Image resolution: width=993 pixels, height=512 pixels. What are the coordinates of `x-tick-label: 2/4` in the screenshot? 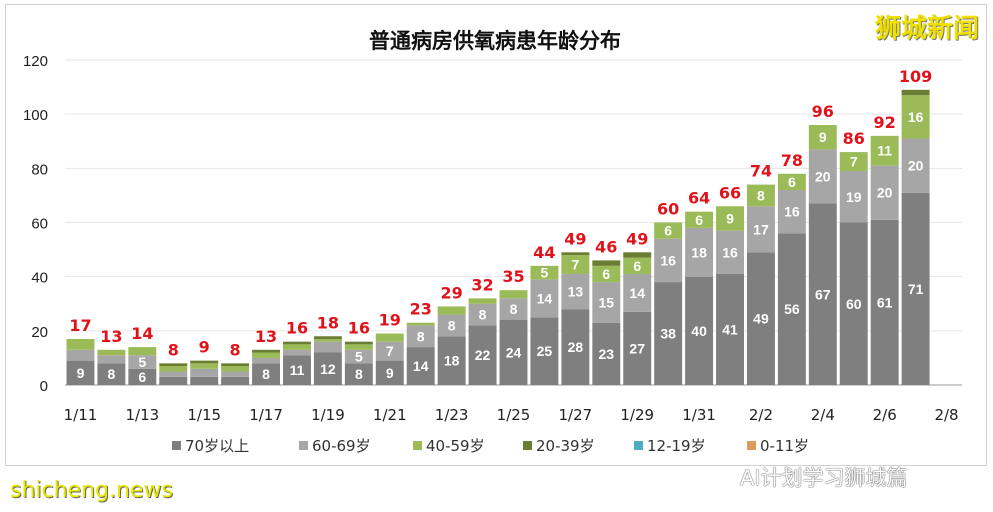 It's located at (823, 415).